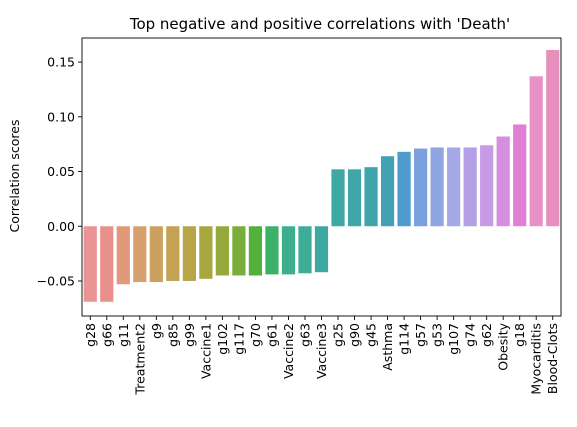 This screenshot has height=427, width=577. What do you see at coordinates (519, 335) in the screenshot?
I see `x-tick-label-g18: g18` at bounding box center [519, 335].